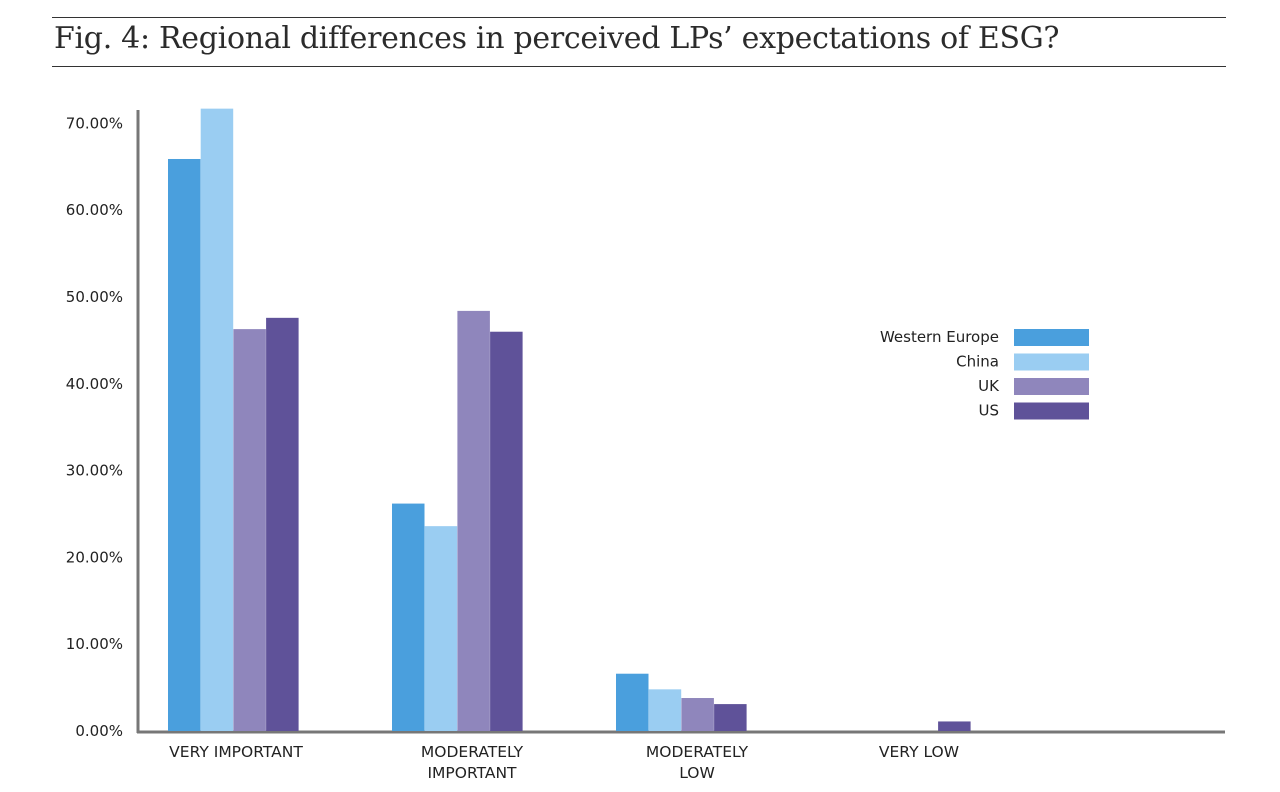  Describe the element at coordinates (919, 752) in the screenshot. I see `x-tick-label: VERY LOW` at that location.